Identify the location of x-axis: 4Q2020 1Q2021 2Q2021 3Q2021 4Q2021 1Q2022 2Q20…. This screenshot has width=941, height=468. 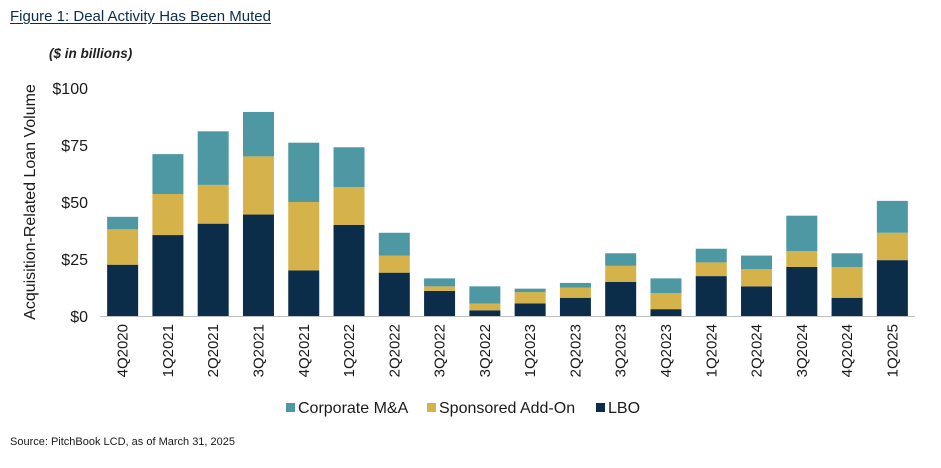
(507, 346).